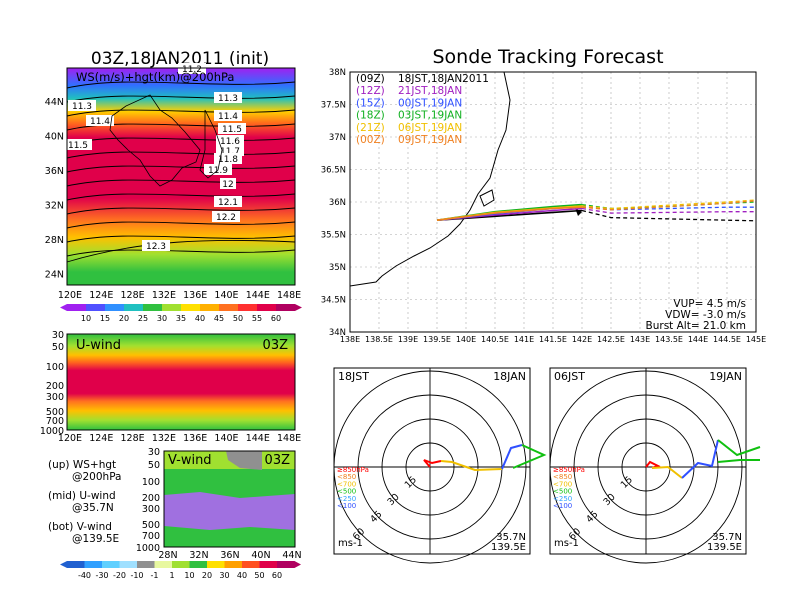 The height and width of the screenshot is (612, 792). What do you see at coordinates (195, 295) in the screenshot?
I see `map-lon-tick-label: 136E` at bounding box center [195, 295].